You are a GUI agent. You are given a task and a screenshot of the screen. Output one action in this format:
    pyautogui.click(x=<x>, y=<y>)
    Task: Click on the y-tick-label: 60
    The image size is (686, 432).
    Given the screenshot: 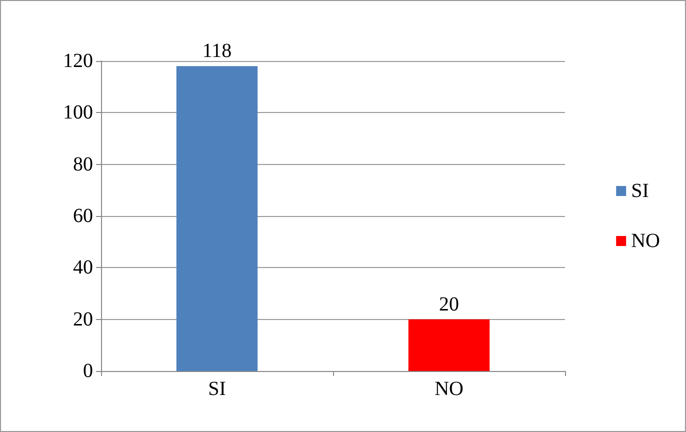 What is the action you would take?
    pyautogui.click(x=83, y=216)
    